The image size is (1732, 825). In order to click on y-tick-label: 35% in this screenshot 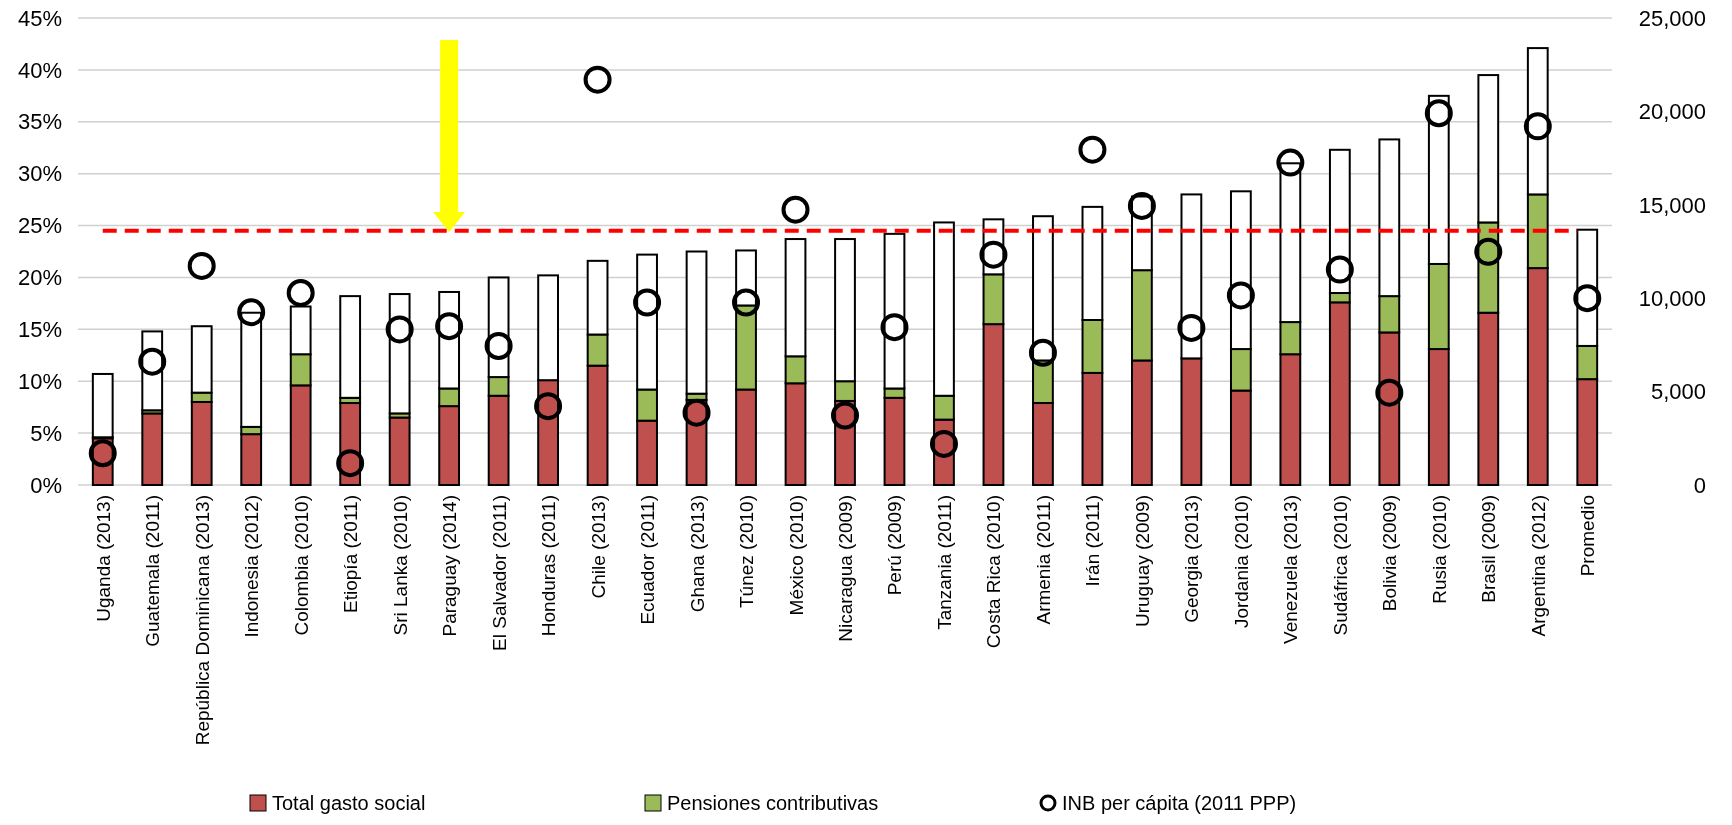, I will do `click(39, 122)`.